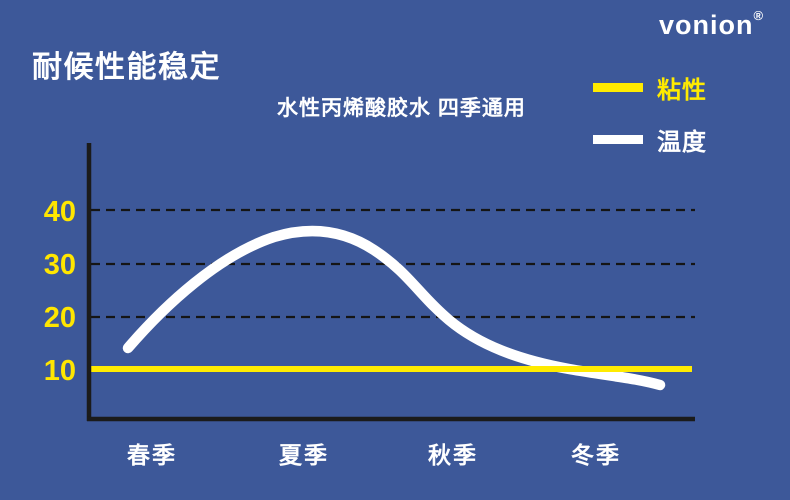 The width and height of the screenshot is (790, 500). I want to click on y-axis-tick-10: 10, so click(59, 371).